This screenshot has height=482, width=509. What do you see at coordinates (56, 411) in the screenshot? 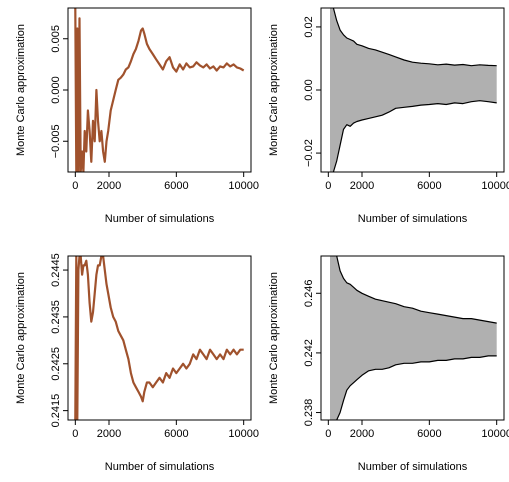
I see `y-tick-label: 0.2415` at bounding box center [56, 411].